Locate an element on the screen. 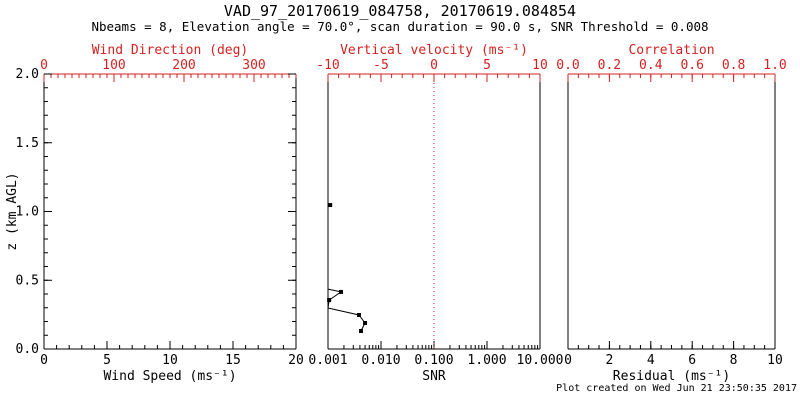 This screenshot has height=400, width=800. x-top-tick-label: 200 is located at coordinates (183, 65).